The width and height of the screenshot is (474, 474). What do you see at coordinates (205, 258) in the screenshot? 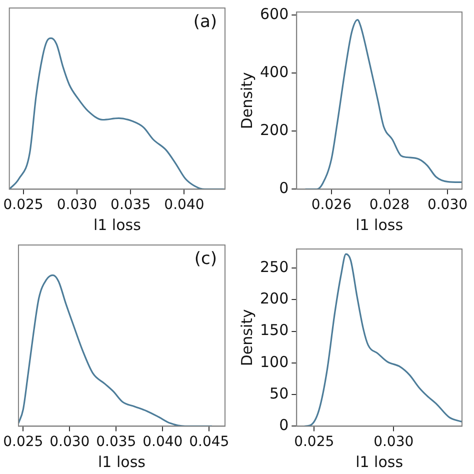
I see `text: (c)` at bounding box center [205, 258].